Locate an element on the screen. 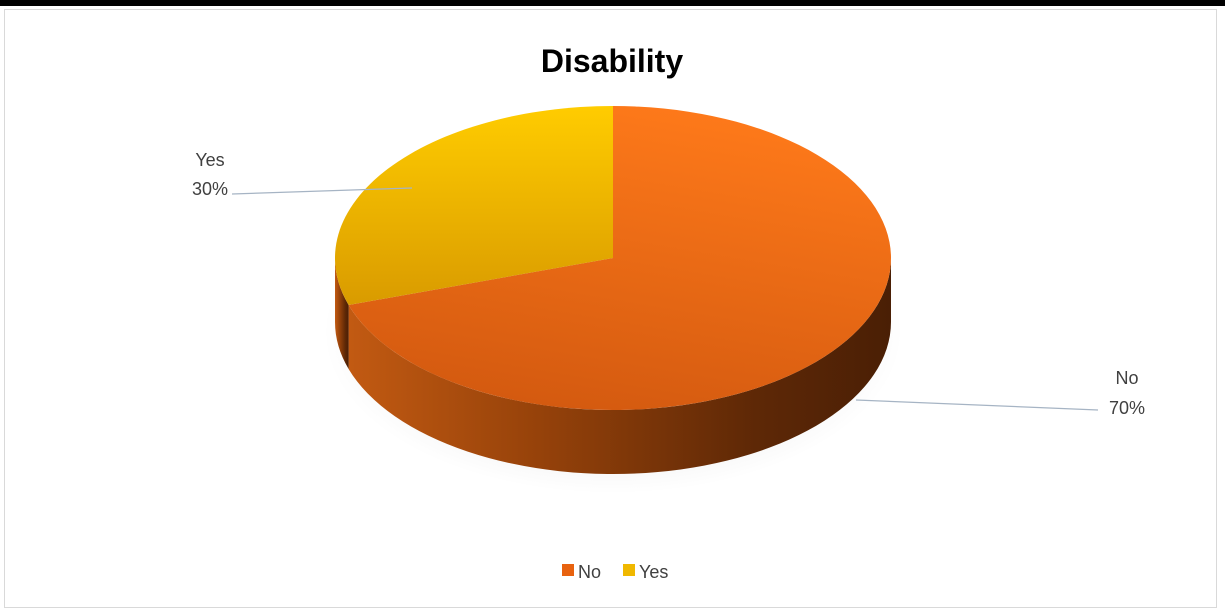 This screenshot has width=1225, height=610. legend-swatch-no is located at coordinates (568, 570).